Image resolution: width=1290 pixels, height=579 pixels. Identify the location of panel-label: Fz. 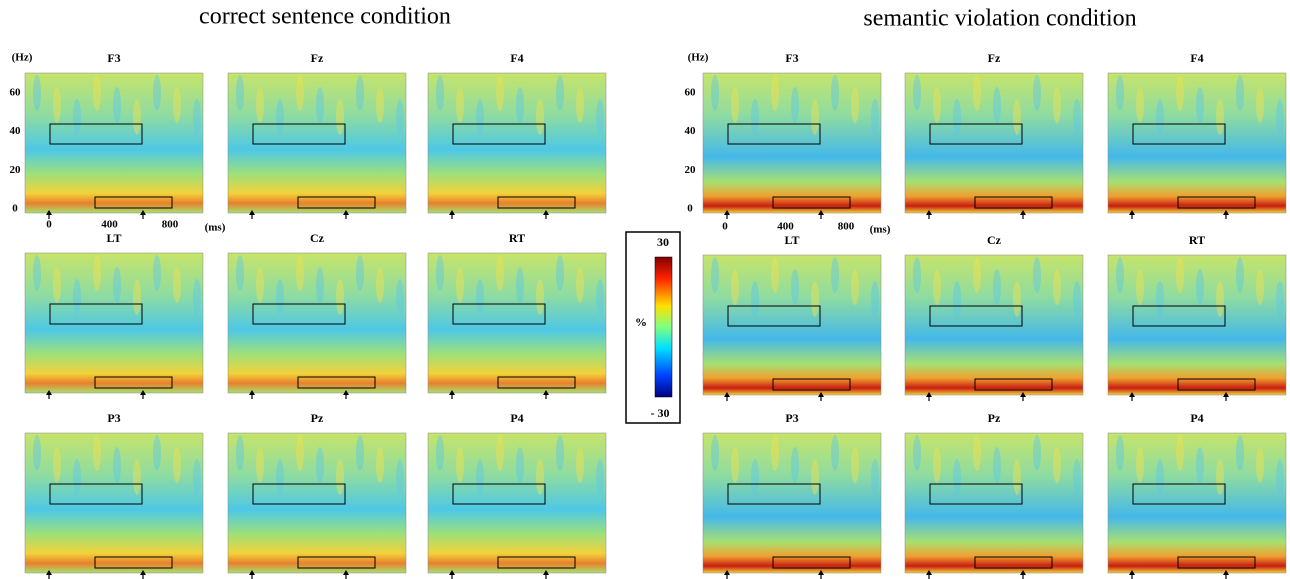
(317, 58).